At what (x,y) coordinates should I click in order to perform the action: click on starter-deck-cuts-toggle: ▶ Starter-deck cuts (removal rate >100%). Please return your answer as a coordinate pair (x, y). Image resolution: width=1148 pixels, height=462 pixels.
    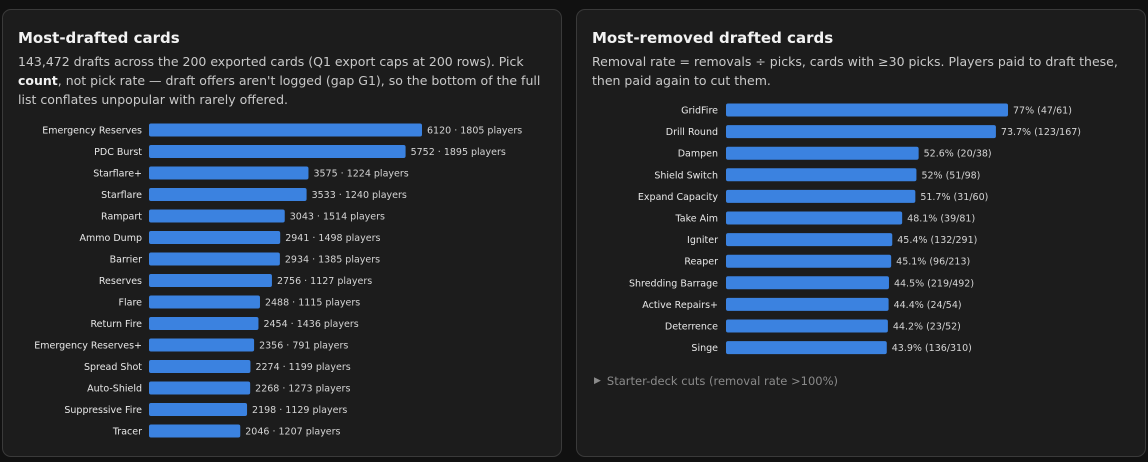
    Looking at the image, I should click on (716, 381).